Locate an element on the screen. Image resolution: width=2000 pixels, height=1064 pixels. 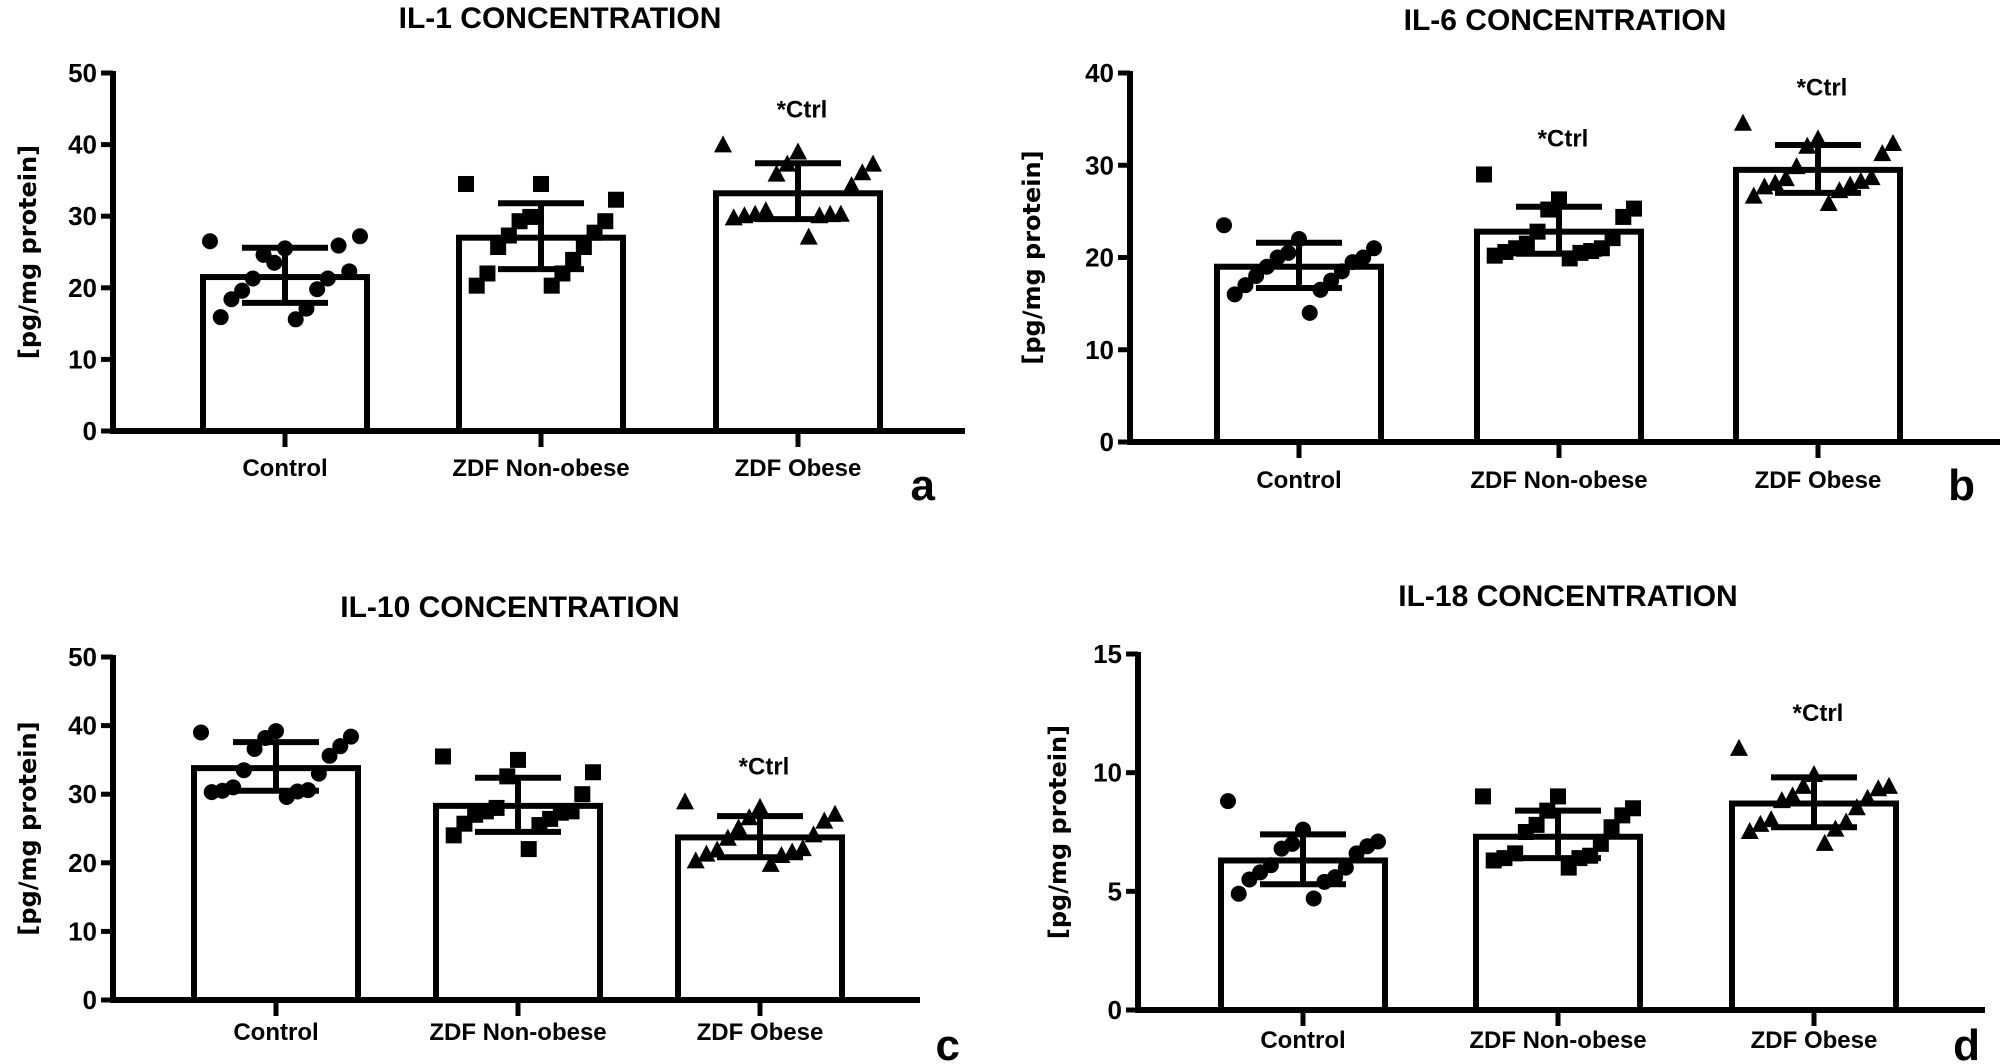
y-tick-label: 5 is located at coordinates (1115, 891).